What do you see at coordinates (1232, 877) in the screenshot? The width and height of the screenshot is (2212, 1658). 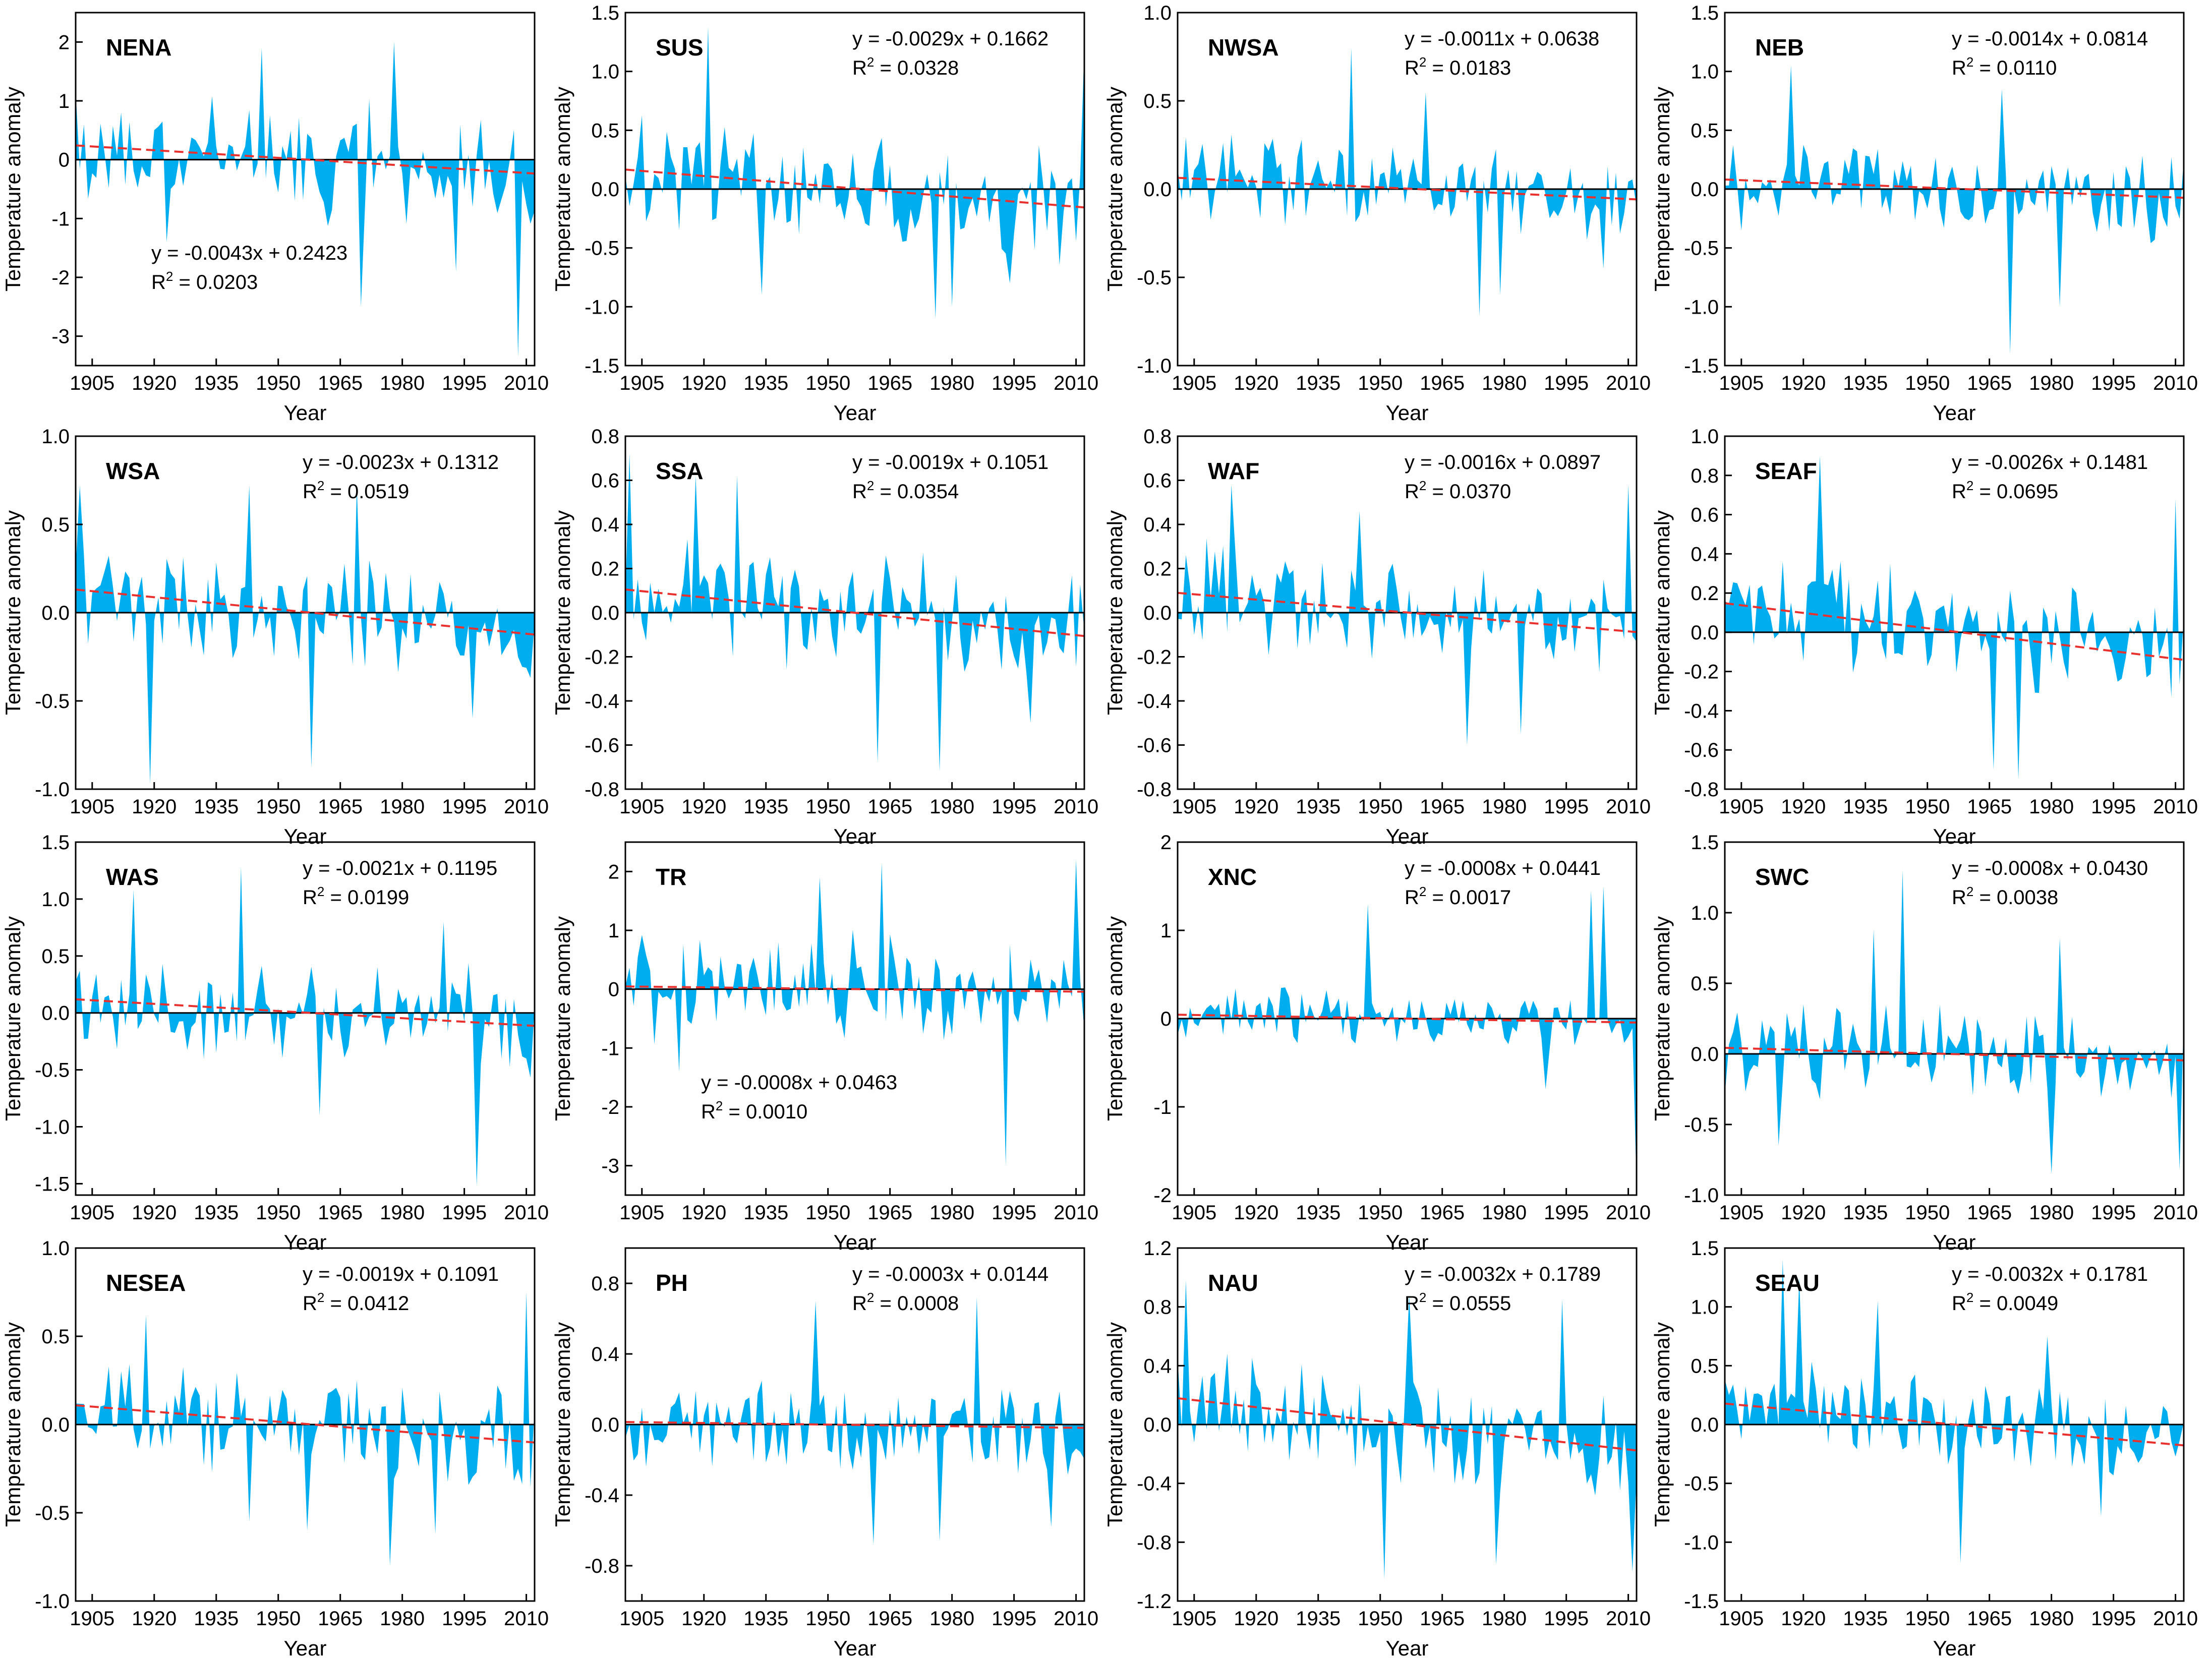 I see `panel-title: XNC` at bounding box center [1232, 877].